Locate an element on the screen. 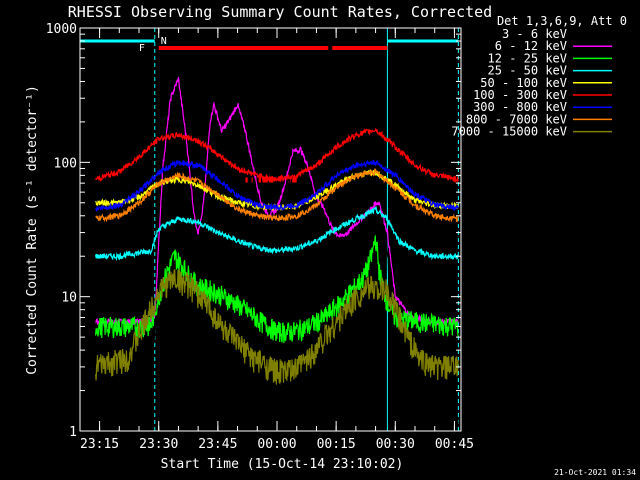 This screenshot has width=640, height=480. x-tick-label: 00:30 is located at coordinates (395, 444).